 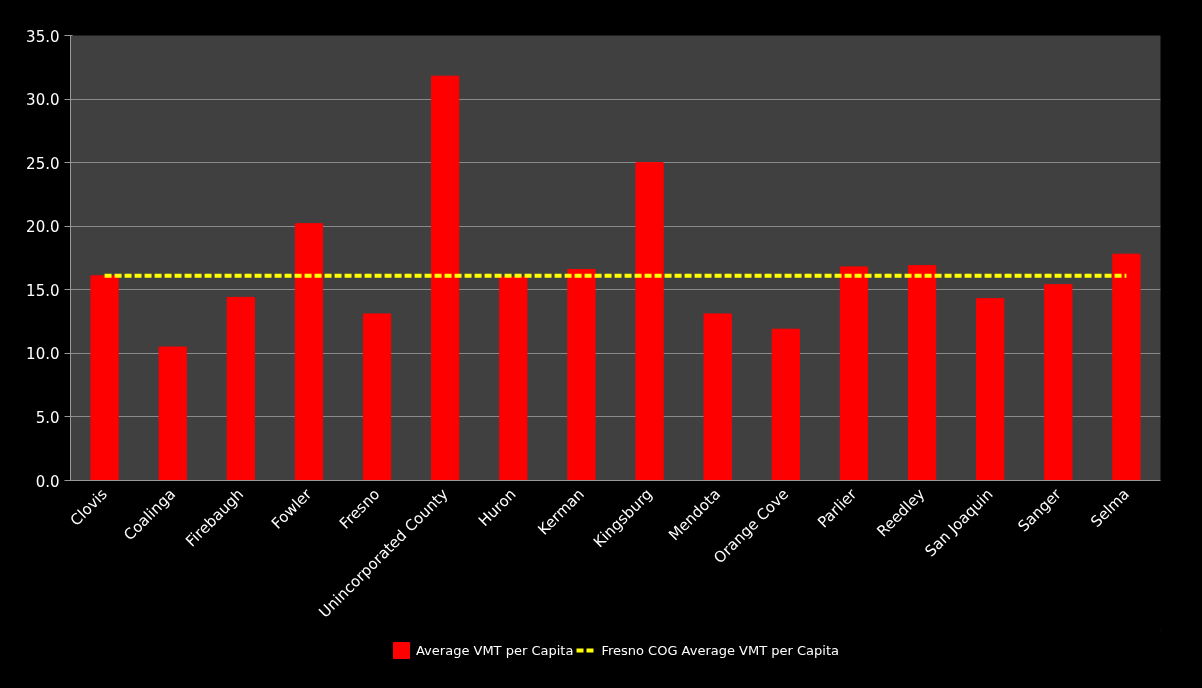 I want to click on y-tick-label: 20.0, so click(x=43, y=227).